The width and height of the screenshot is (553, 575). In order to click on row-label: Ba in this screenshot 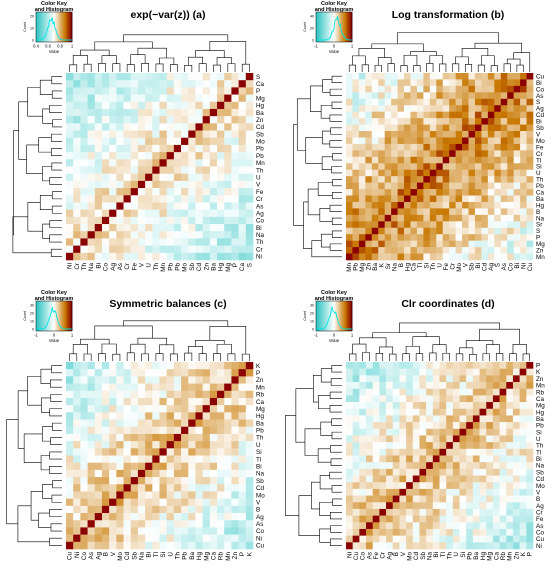, I will do `click(260, 423)`.